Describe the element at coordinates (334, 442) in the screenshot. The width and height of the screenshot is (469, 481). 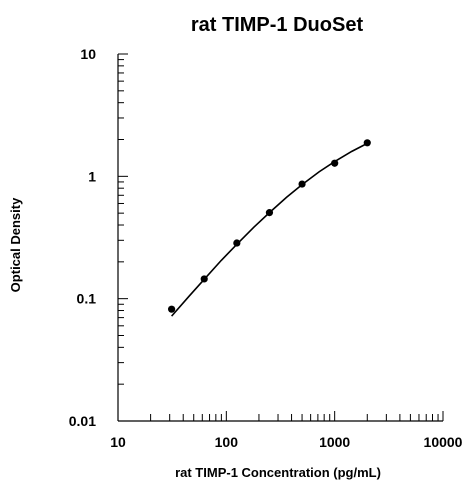
I see `x-tick-label: 1000` at that location.